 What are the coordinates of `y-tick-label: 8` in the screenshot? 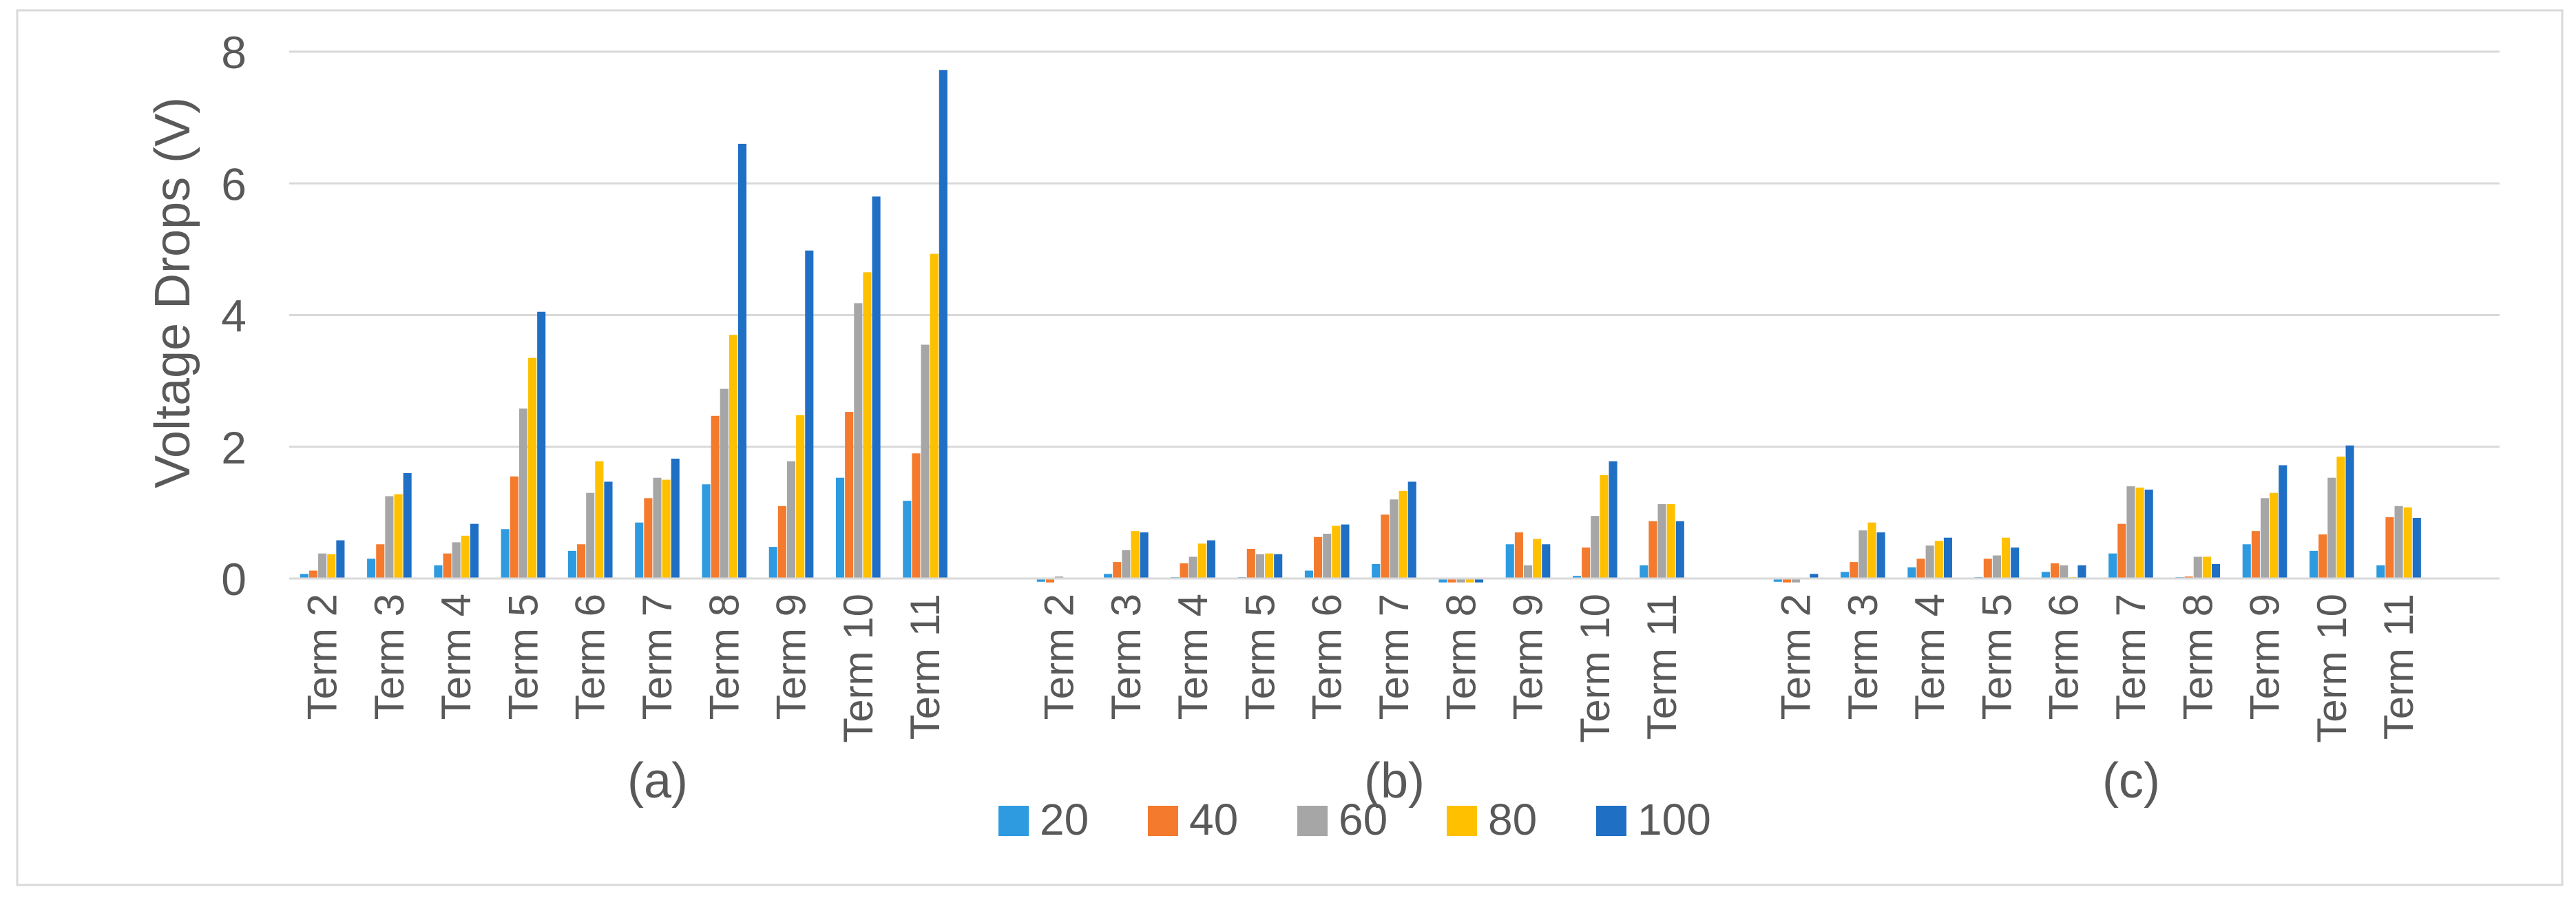 It's located at (234, 52).